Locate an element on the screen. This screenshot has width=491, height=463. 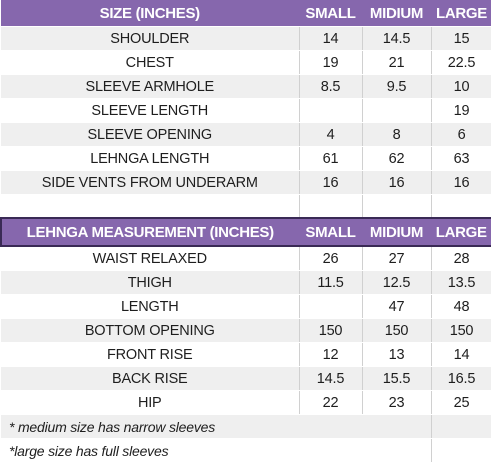
small-value: 12 is located at coordinates (331, 354).